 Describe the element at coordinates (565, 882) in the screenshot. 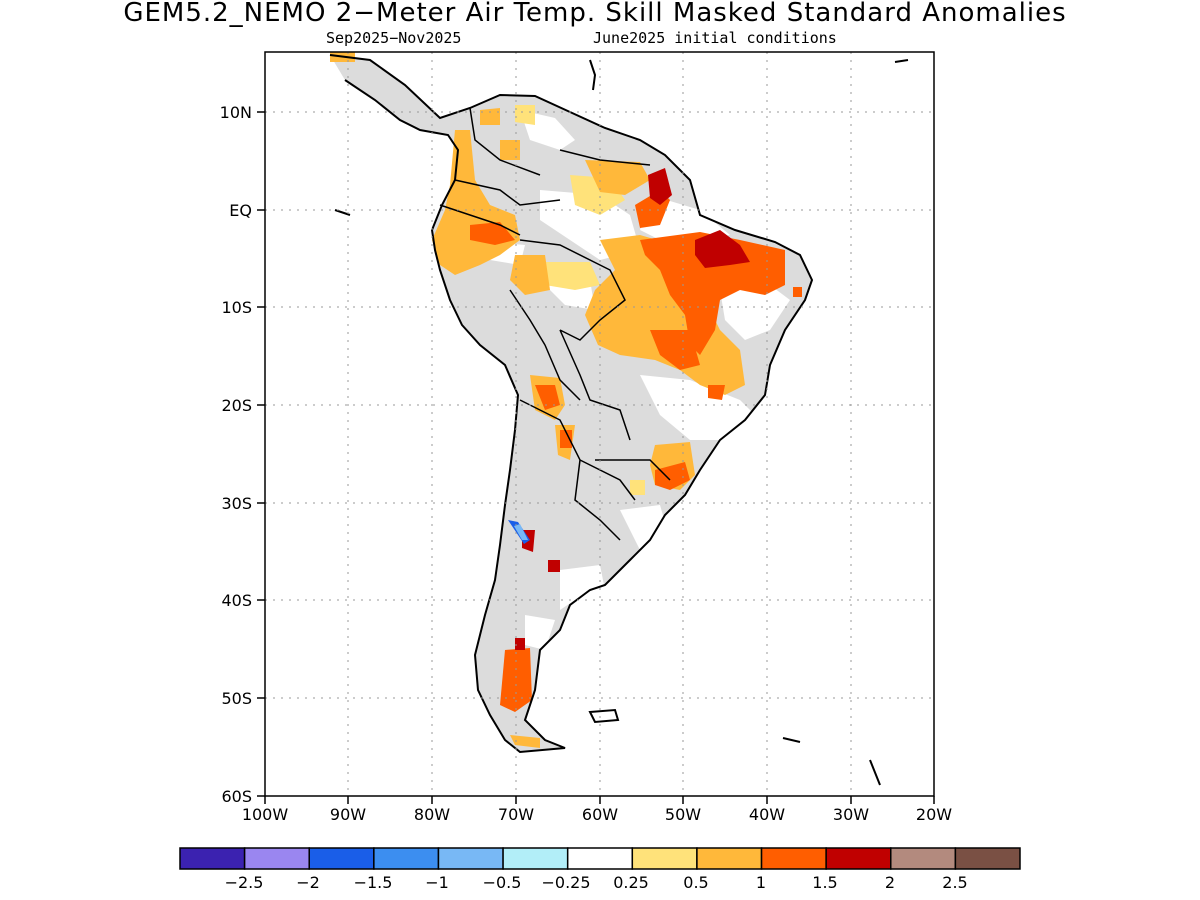

I see `colorbar-label: −0.25` at that location.